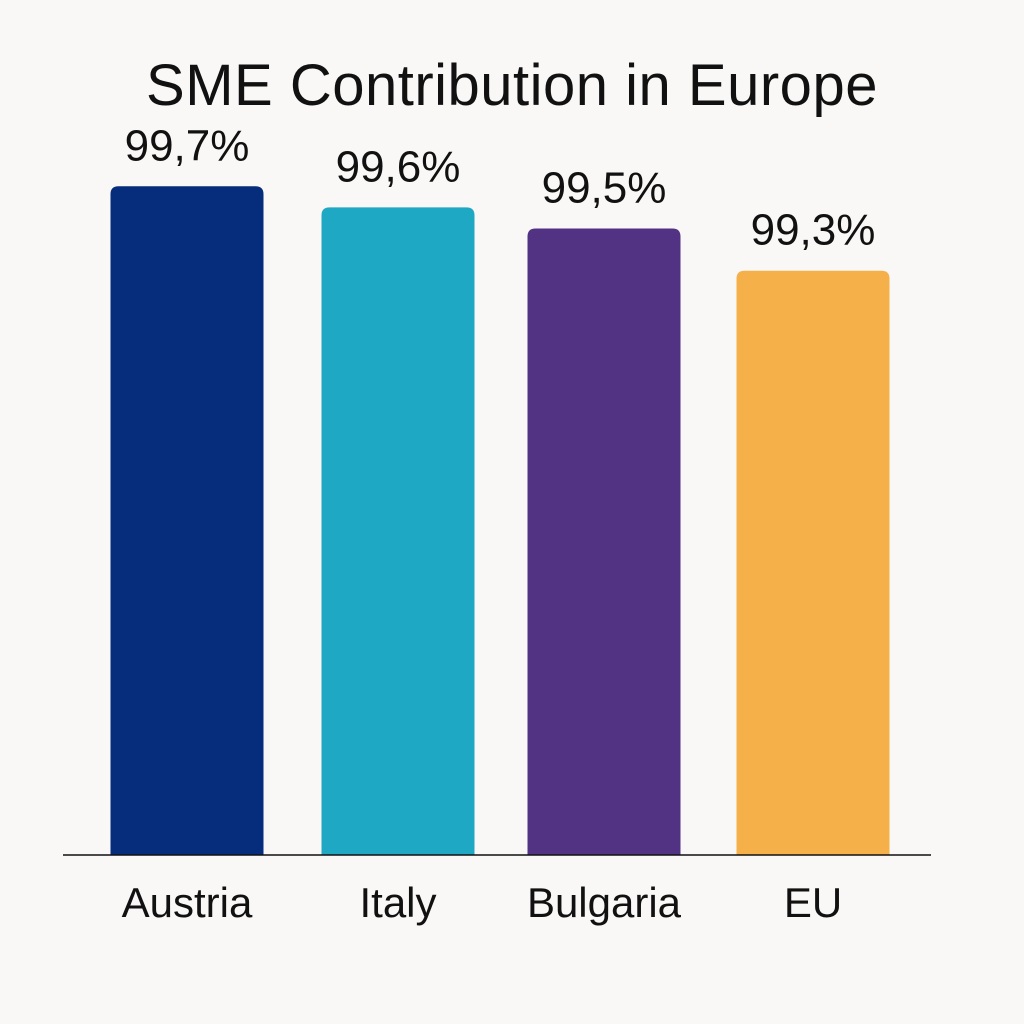  Describe the element at coordinates (397, 902) in the screenshot. I see `category-label-italy: Italy` at that location.